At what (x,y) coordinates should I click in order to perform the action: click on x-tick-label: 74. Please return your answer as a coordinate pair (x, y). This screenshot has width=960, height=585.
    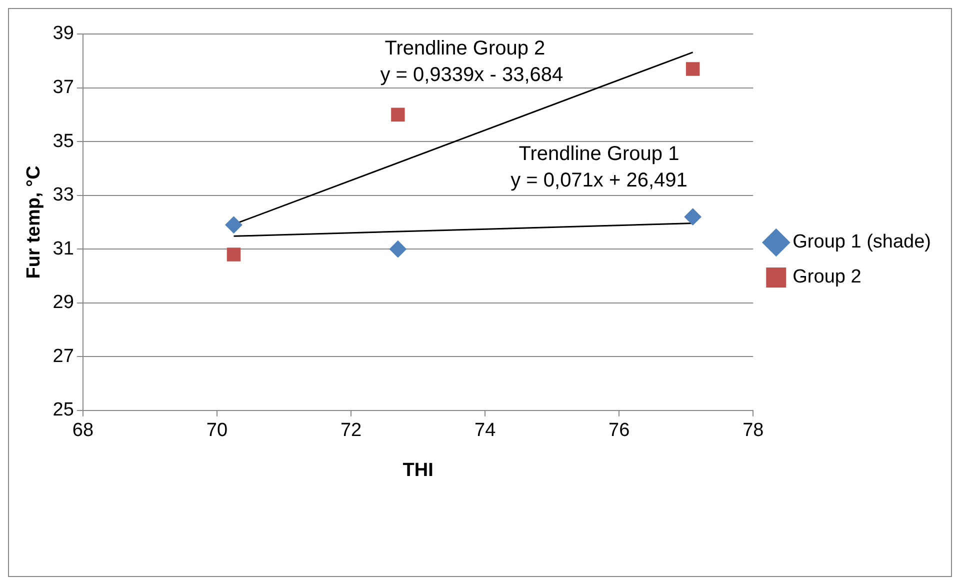
    Looking at the image, I should click on (485, 431).